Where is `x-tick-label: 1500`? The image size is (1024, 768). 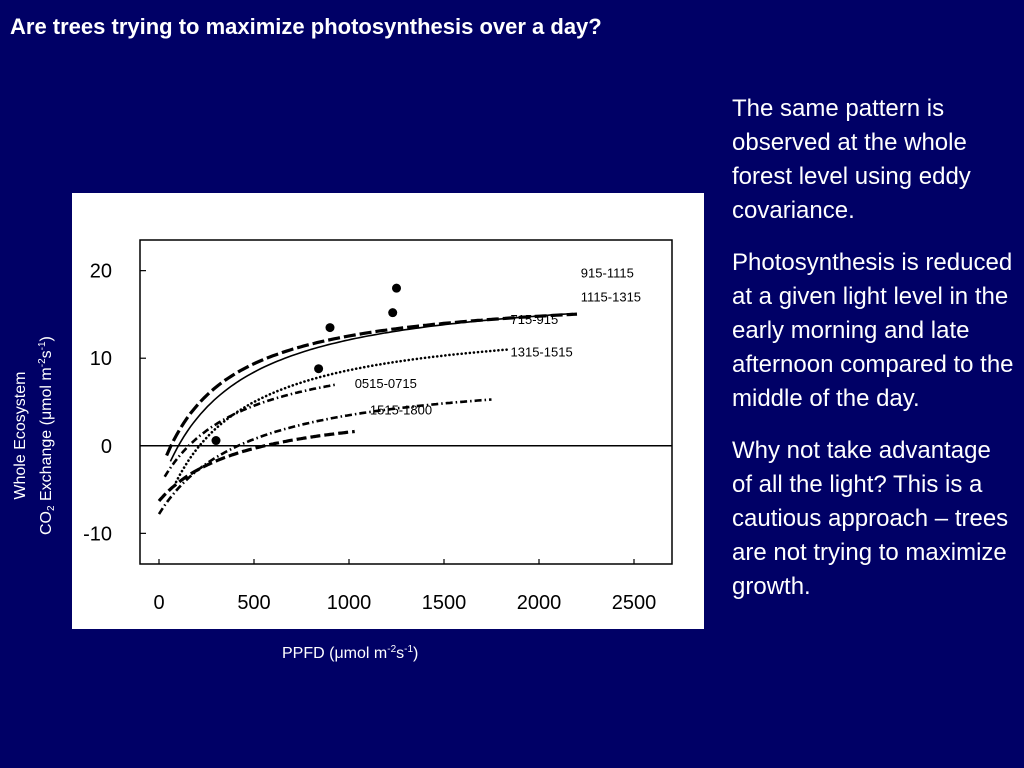
x-tick-label: 1500 is located at coordinates (444, 603).